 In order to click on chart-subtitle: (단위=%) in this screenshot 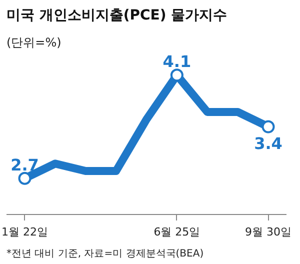, I will do `click(34, 43)`.